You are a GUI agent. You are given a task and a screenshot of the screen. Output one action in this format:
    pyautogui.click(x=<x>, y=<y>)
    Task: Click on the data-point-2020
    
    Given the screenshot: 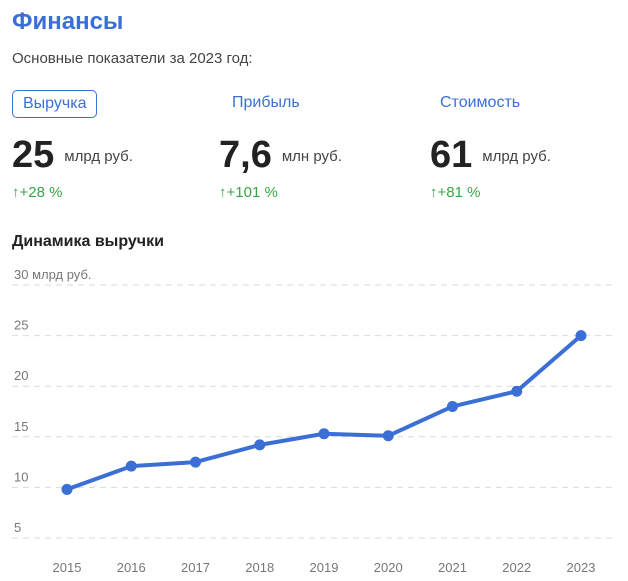 What is the action you would take?
    pyautogui.click(x=388, y=436)
    